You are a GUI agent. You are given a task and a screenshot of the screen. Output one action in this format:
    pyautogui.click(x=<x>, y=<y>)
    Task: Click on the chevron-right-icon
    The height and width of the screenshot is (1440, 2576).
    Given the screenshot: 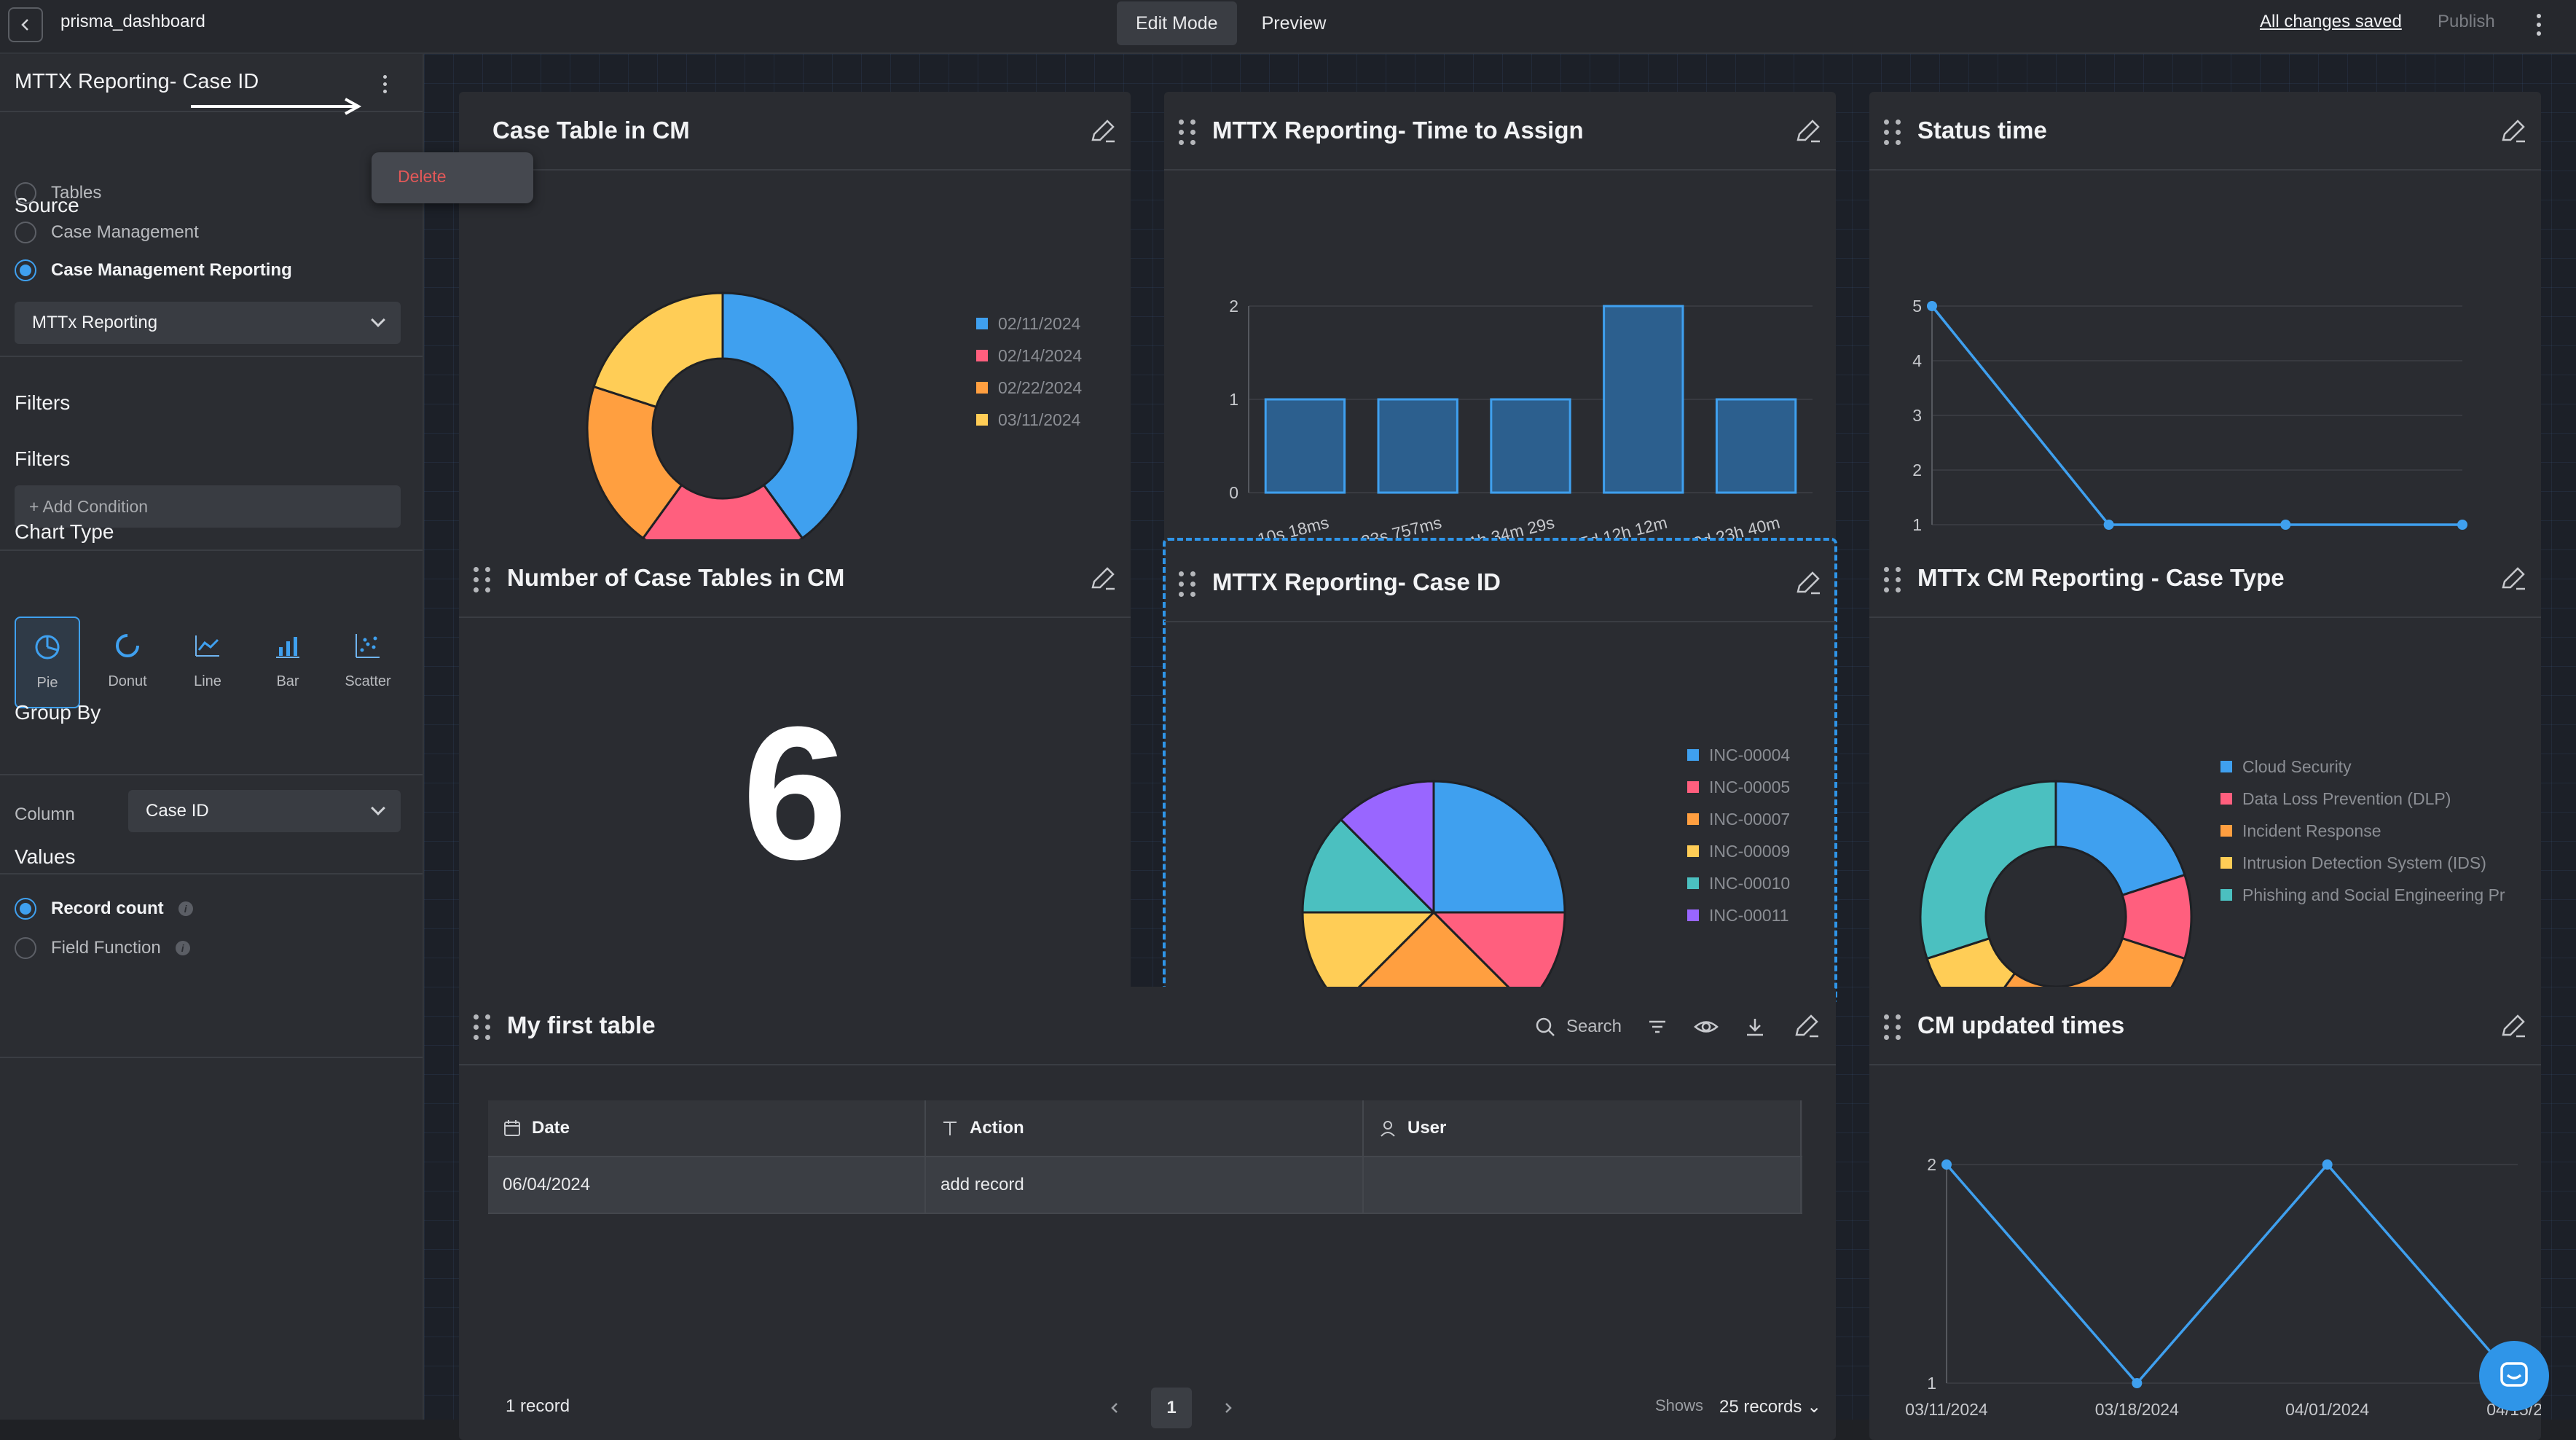 What is the action you would take?
    pyautogui.click(x=1228, y=1408)
    